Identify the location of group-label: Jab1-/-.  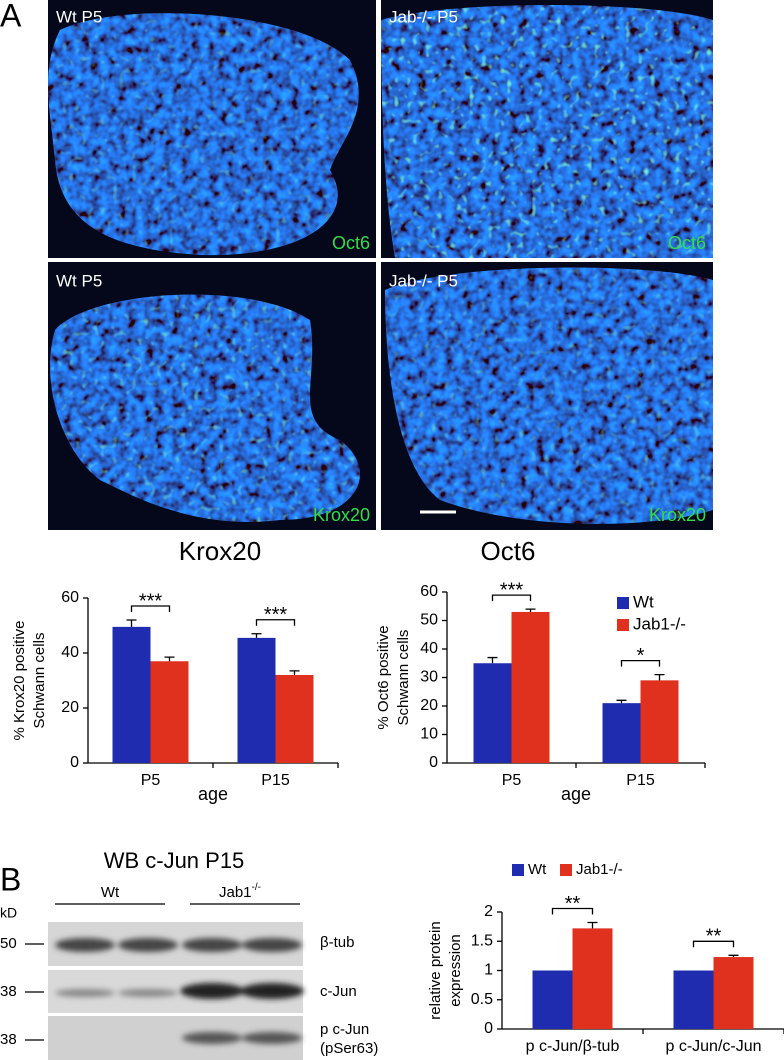
(240, 891).